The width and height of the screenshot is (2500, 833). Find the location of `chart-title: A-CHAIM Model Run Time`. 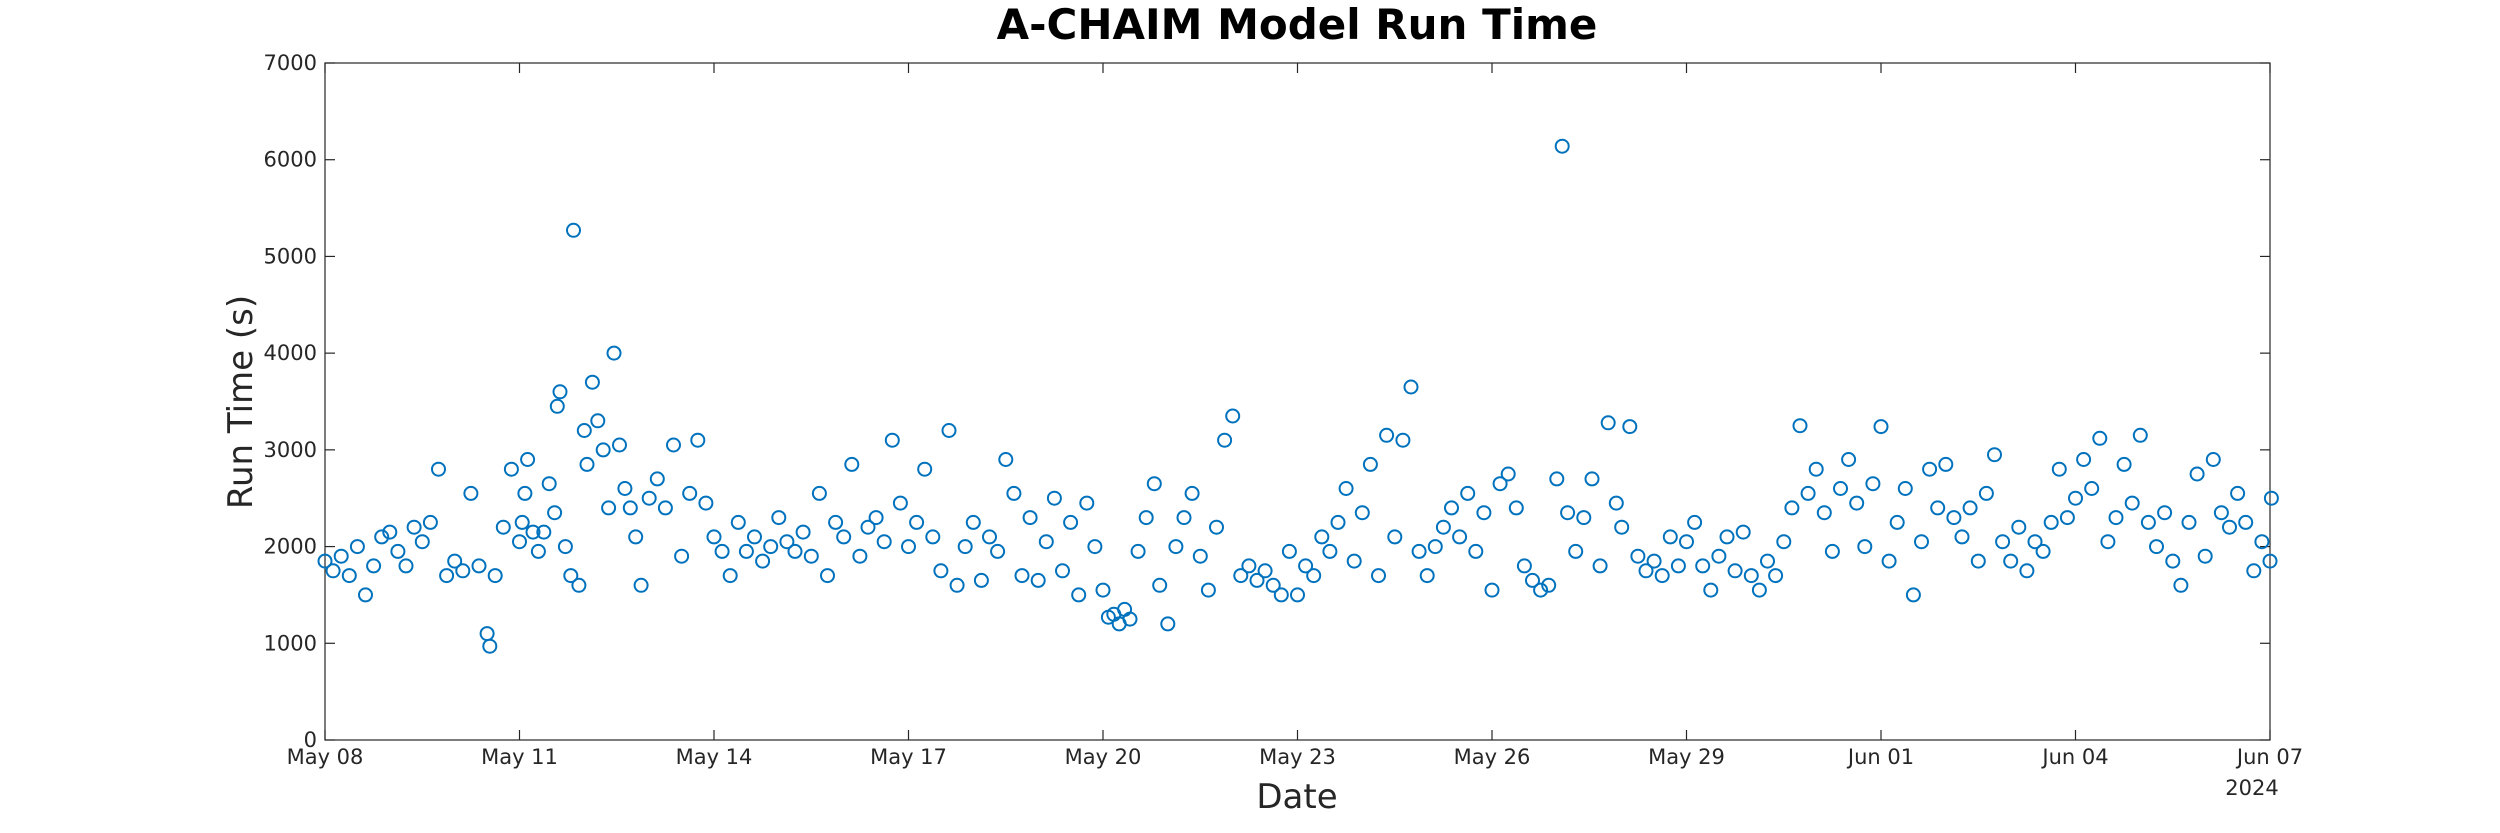

chart-title: A-CHAIM Model Run Time is located at coordinates (1297, 24).